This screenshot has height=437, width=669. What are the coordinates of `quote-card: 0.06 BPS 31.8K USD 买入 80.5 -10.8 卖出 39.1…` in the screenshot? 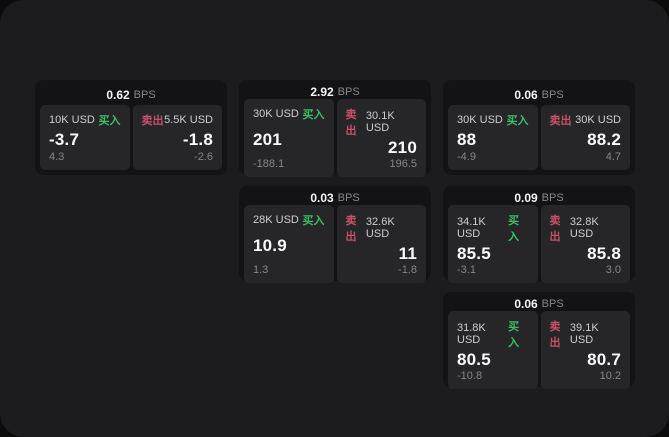 It's located at (539, 340).